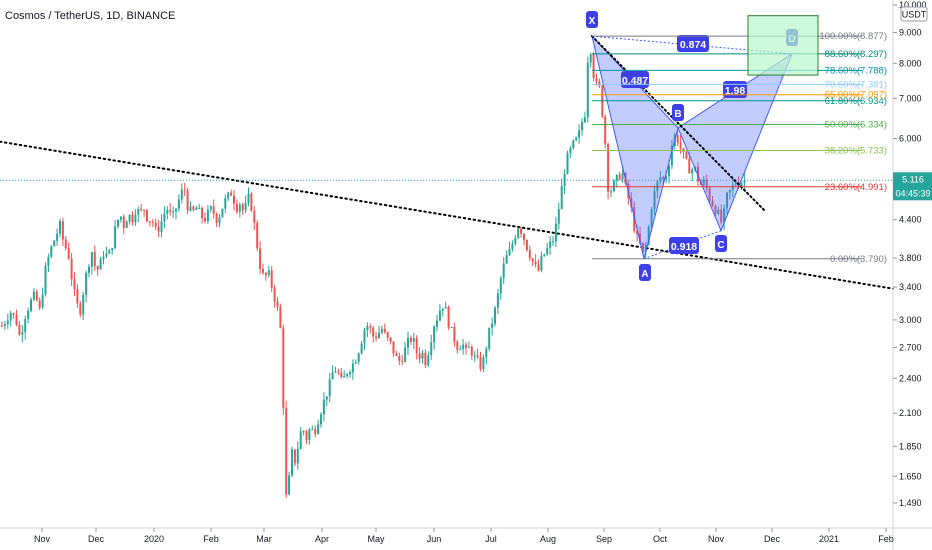 This screenshot has width=932, height=550. What do you see at coordinates (856, 70) in the screenshot?
I see `fib-level-label: 78.60%(7.788)` at bounding box center [856, 70].